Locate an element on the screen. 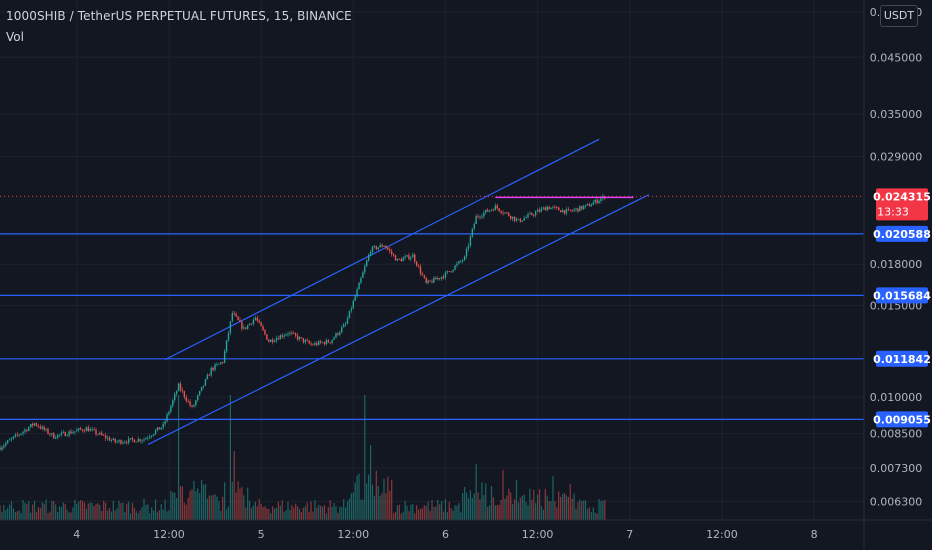  interval-label: 15 is located at coordinates (281, 16).